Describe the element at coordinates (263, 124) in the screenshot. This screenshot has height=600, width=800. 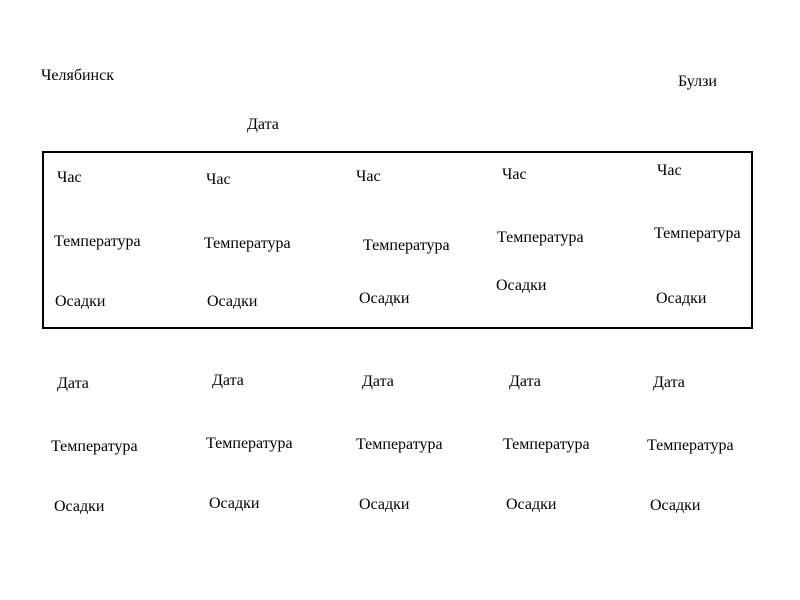
I see `date-label: Дата` at that location.